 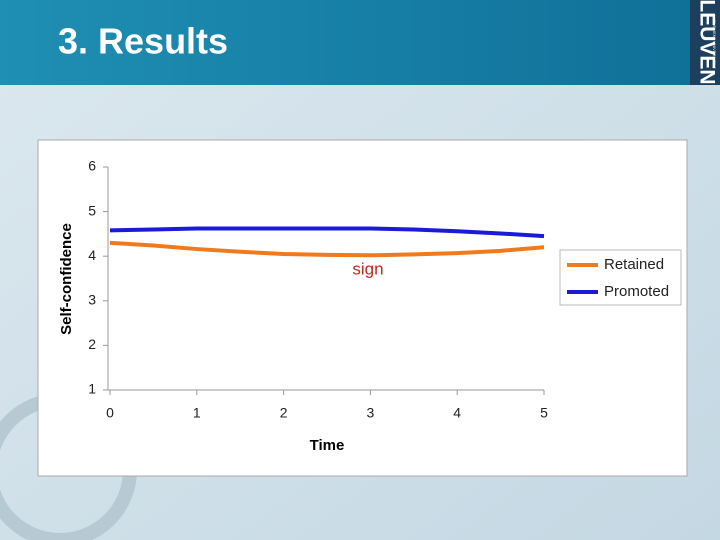 I want to click on x-tick-label: 4, so click(x=457, y=413).